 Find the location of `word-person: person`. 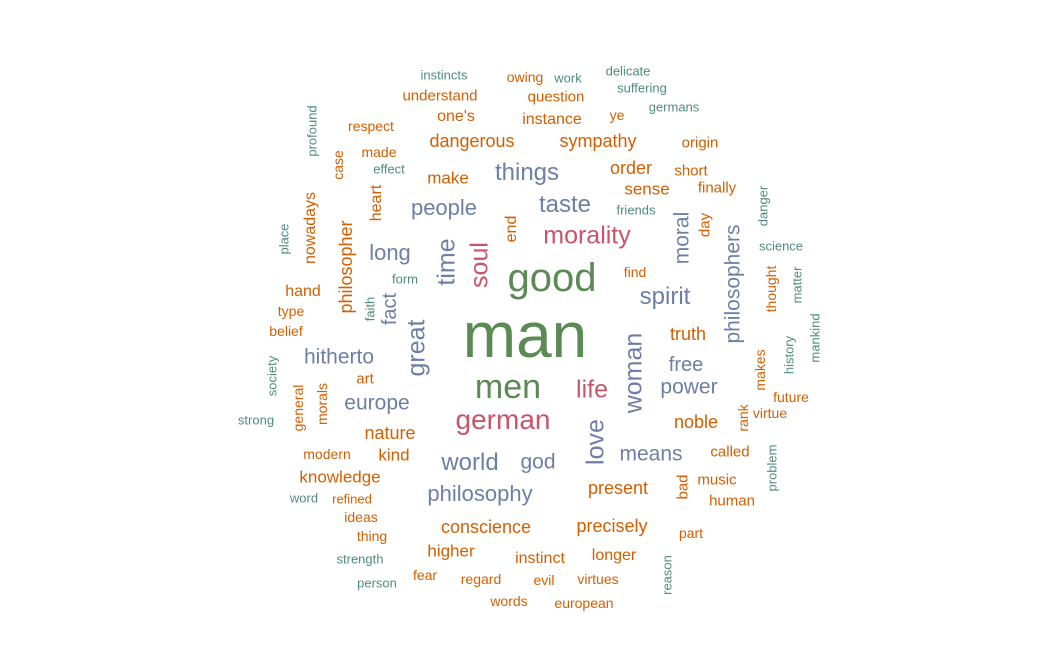

word-person: person is located at coordinates (377, 583).